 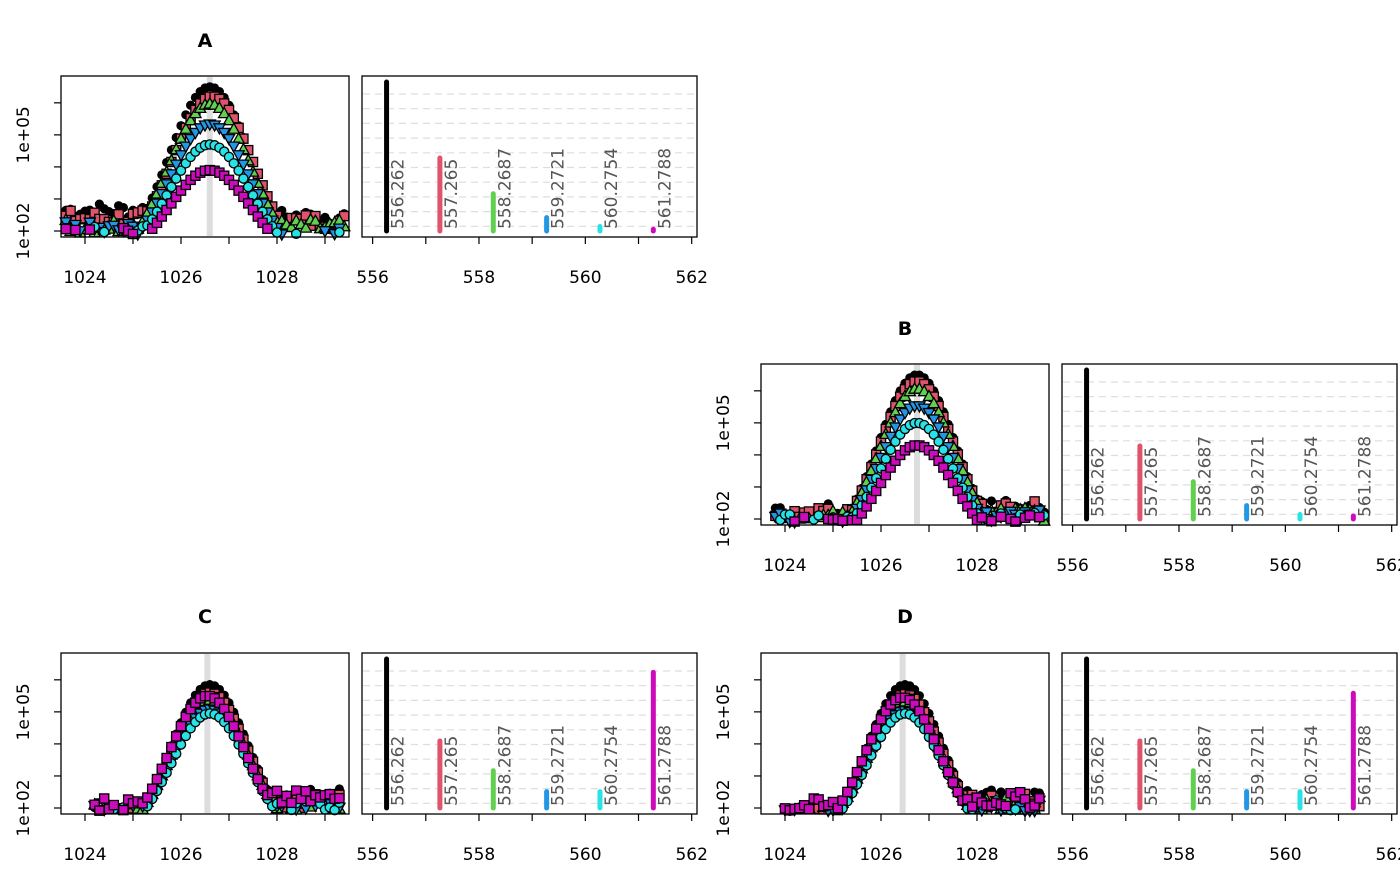 What do you see at coordinates (205, 617) in the screenshot?
I see `panel-title: C` at bounding box center [205, 617].